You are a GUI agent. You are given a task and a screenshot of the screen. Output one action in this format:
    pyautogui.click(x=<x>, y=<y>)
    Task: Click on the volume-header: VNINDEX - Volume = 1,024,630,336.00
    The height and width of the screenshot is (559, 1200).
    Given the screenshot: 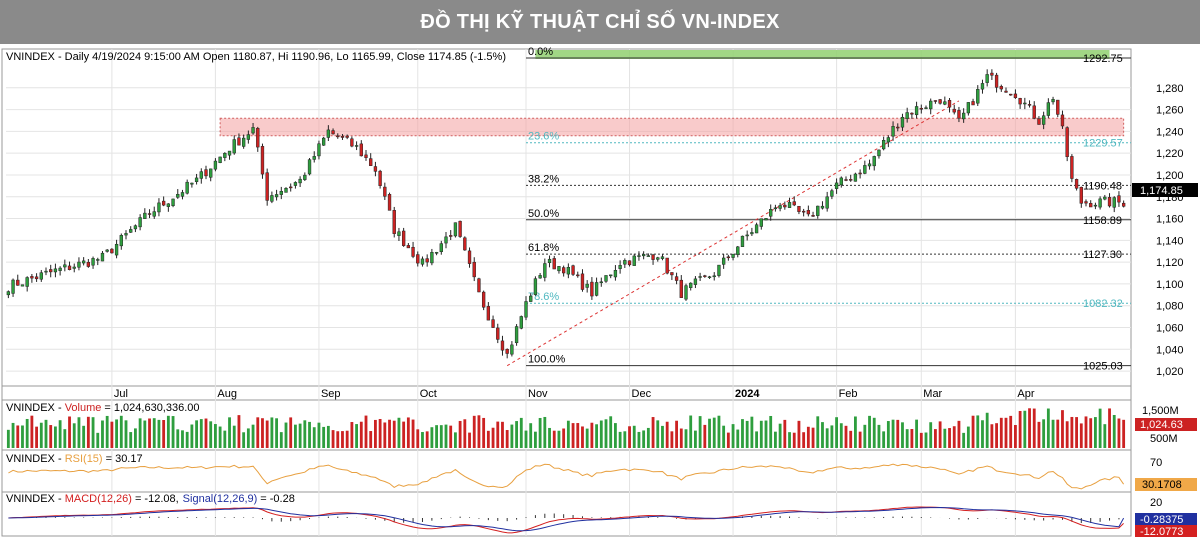 What is the action you would take?
    pyautogui.click(x=103, y=408)
    